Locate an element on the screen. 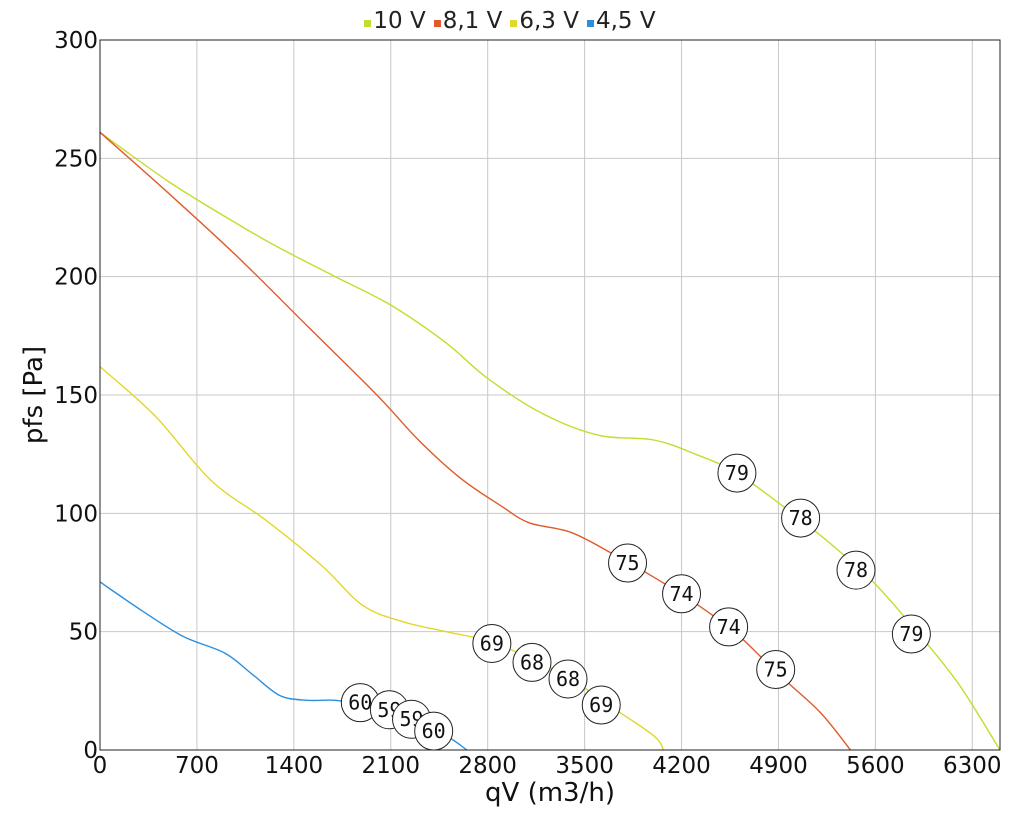 Image resolution: width=1020 pixels, height=820 pixels. legend-item: 6,3 V is located at coordinates (544, 21).